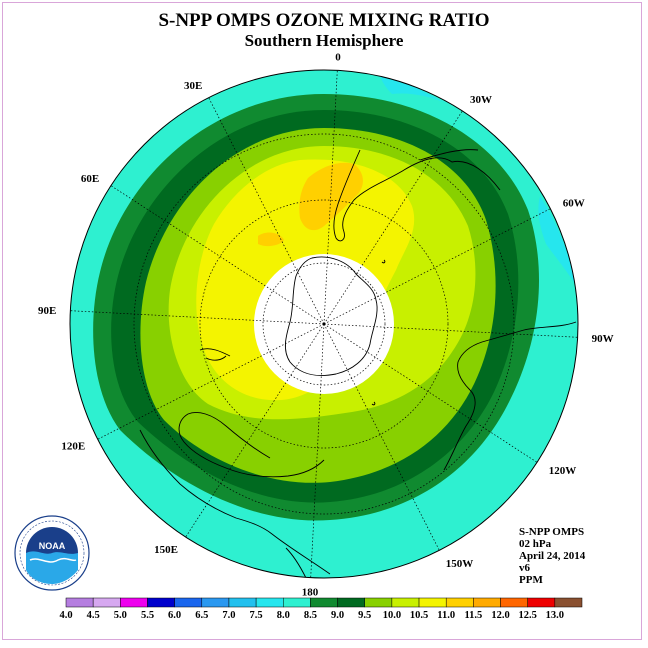 The image size is (648, 648). What do you see at coordinates (251, 445) in the screenshot?
I see `australia-coast` at bounding box center [251, 445].